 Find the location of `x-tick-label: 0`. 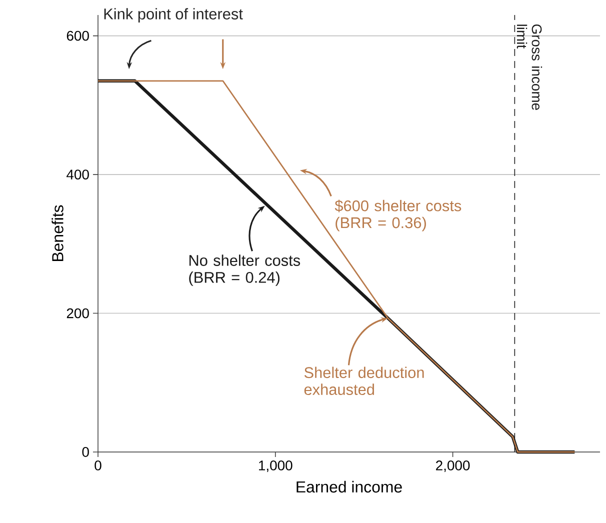

x-tick-label: 0 is located at coordinates (98, 465).